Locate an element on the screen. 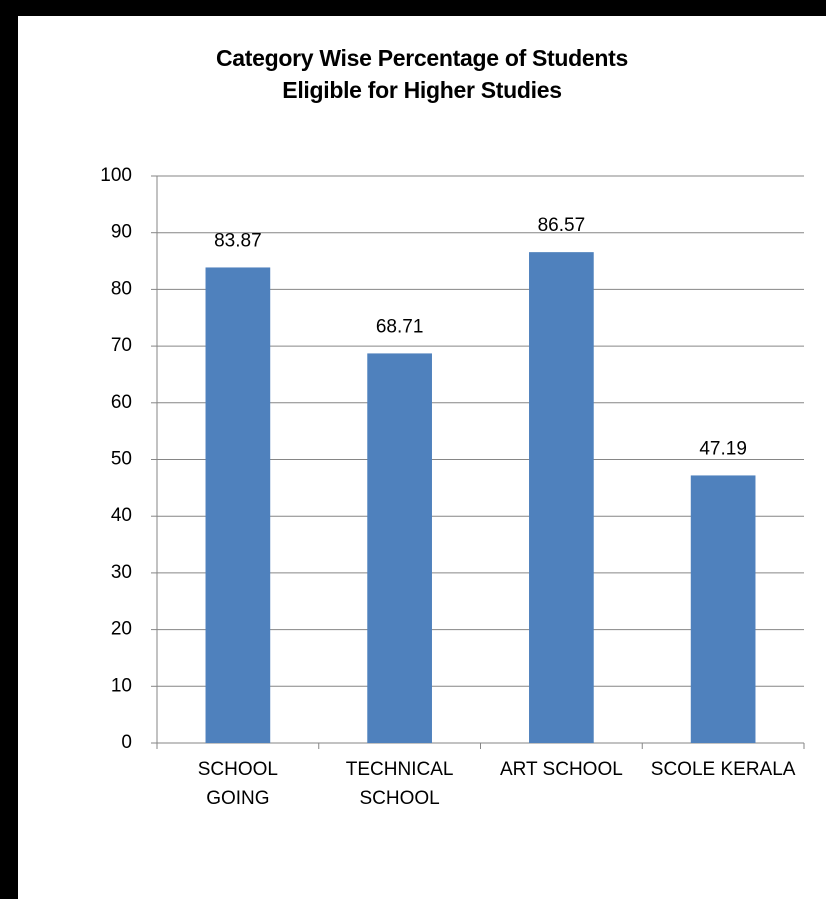  data-label: 86.57 is located at coordinates (562, 225).